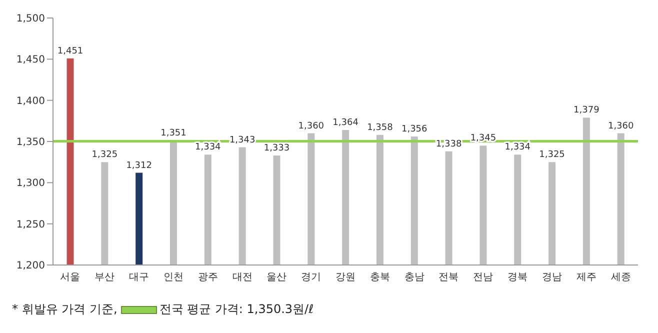  What do you see at coordinates (70, 51) in the screenshot?
I see `data-label: 1,451` at bounding box center [70, 51].